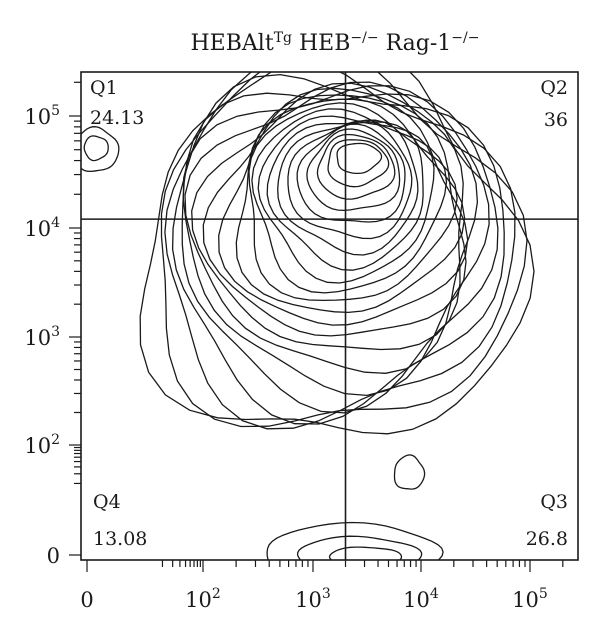 The width and height of the screenshot is (600, 631). What do you see at coordinates (325, 566) in the screenshot?
I see `x-axis-ticks` at bounding box center [325, 566].